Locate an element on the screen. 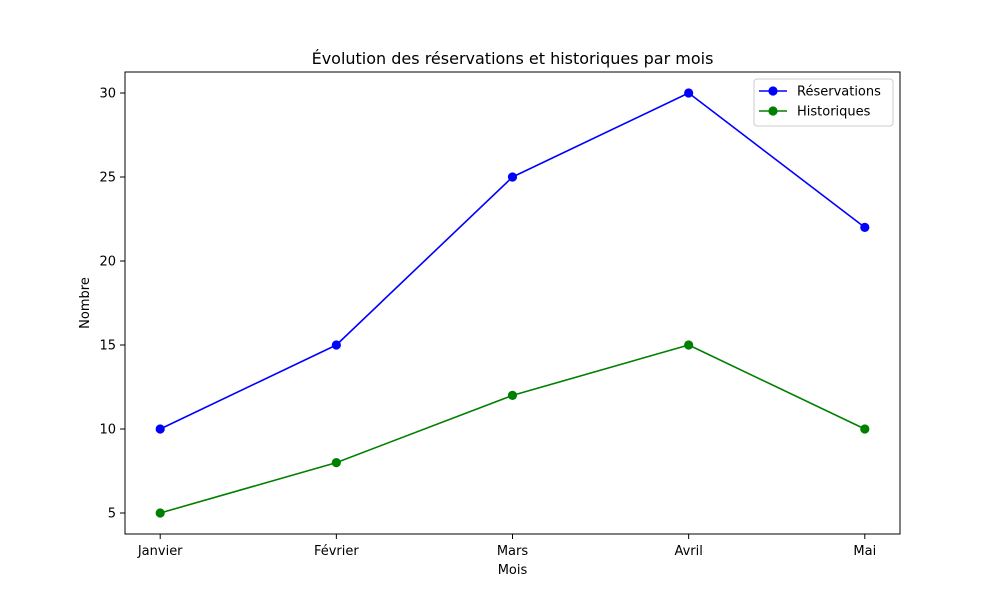 Image resolution: width=1000 pixels, height=600 pixels. y-axis-label: Nombre is located at coordinates (85, 303).